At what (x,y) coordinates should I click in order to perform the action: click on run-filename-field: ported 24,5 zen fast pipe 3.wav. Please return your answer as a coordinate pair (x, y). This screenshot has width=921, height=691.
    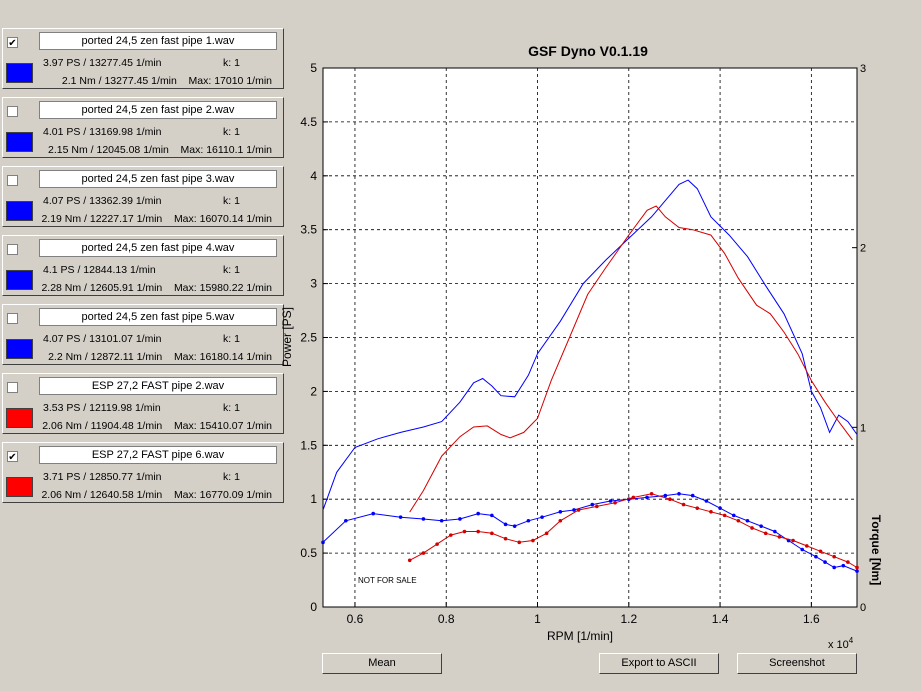
    Looking at the image, I should click on (158, 179).